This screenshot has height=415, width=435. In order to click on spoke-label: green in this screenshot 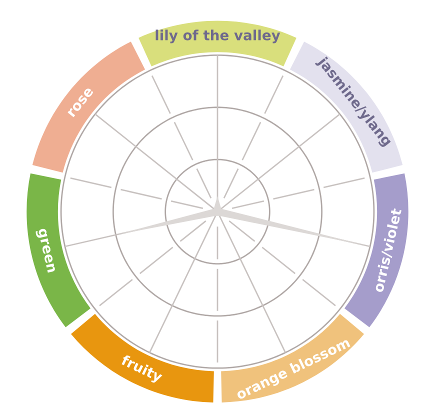, I will do `click(45, 251)`.